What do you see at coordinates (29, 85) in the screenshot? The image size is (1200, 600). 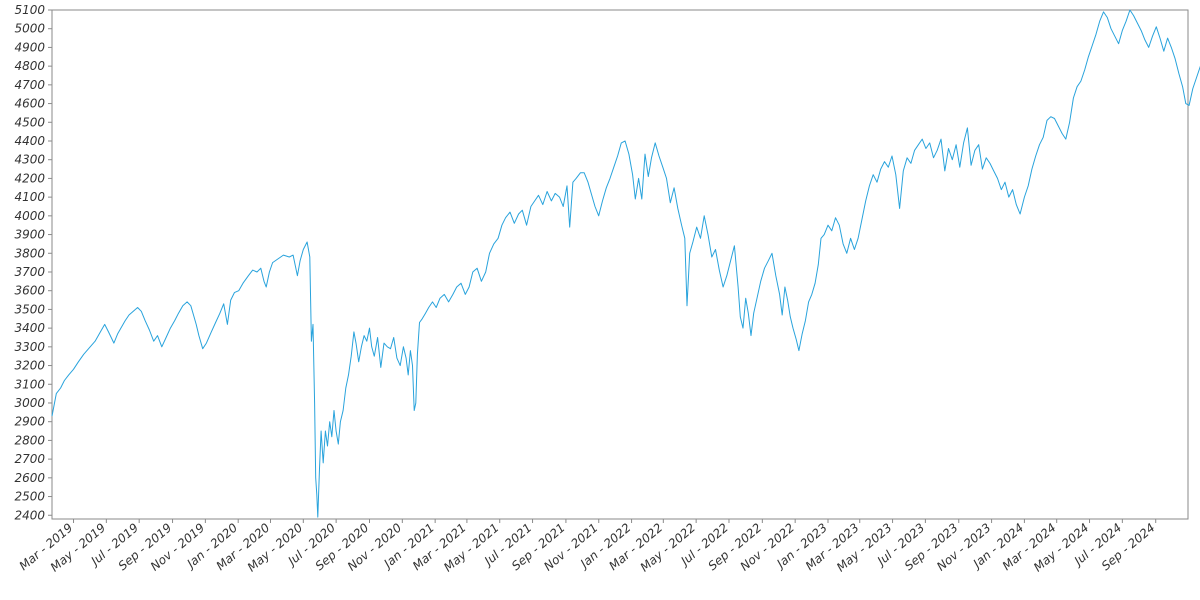 I see `y-tick-label: 4700` at bounding box center [29, 85].